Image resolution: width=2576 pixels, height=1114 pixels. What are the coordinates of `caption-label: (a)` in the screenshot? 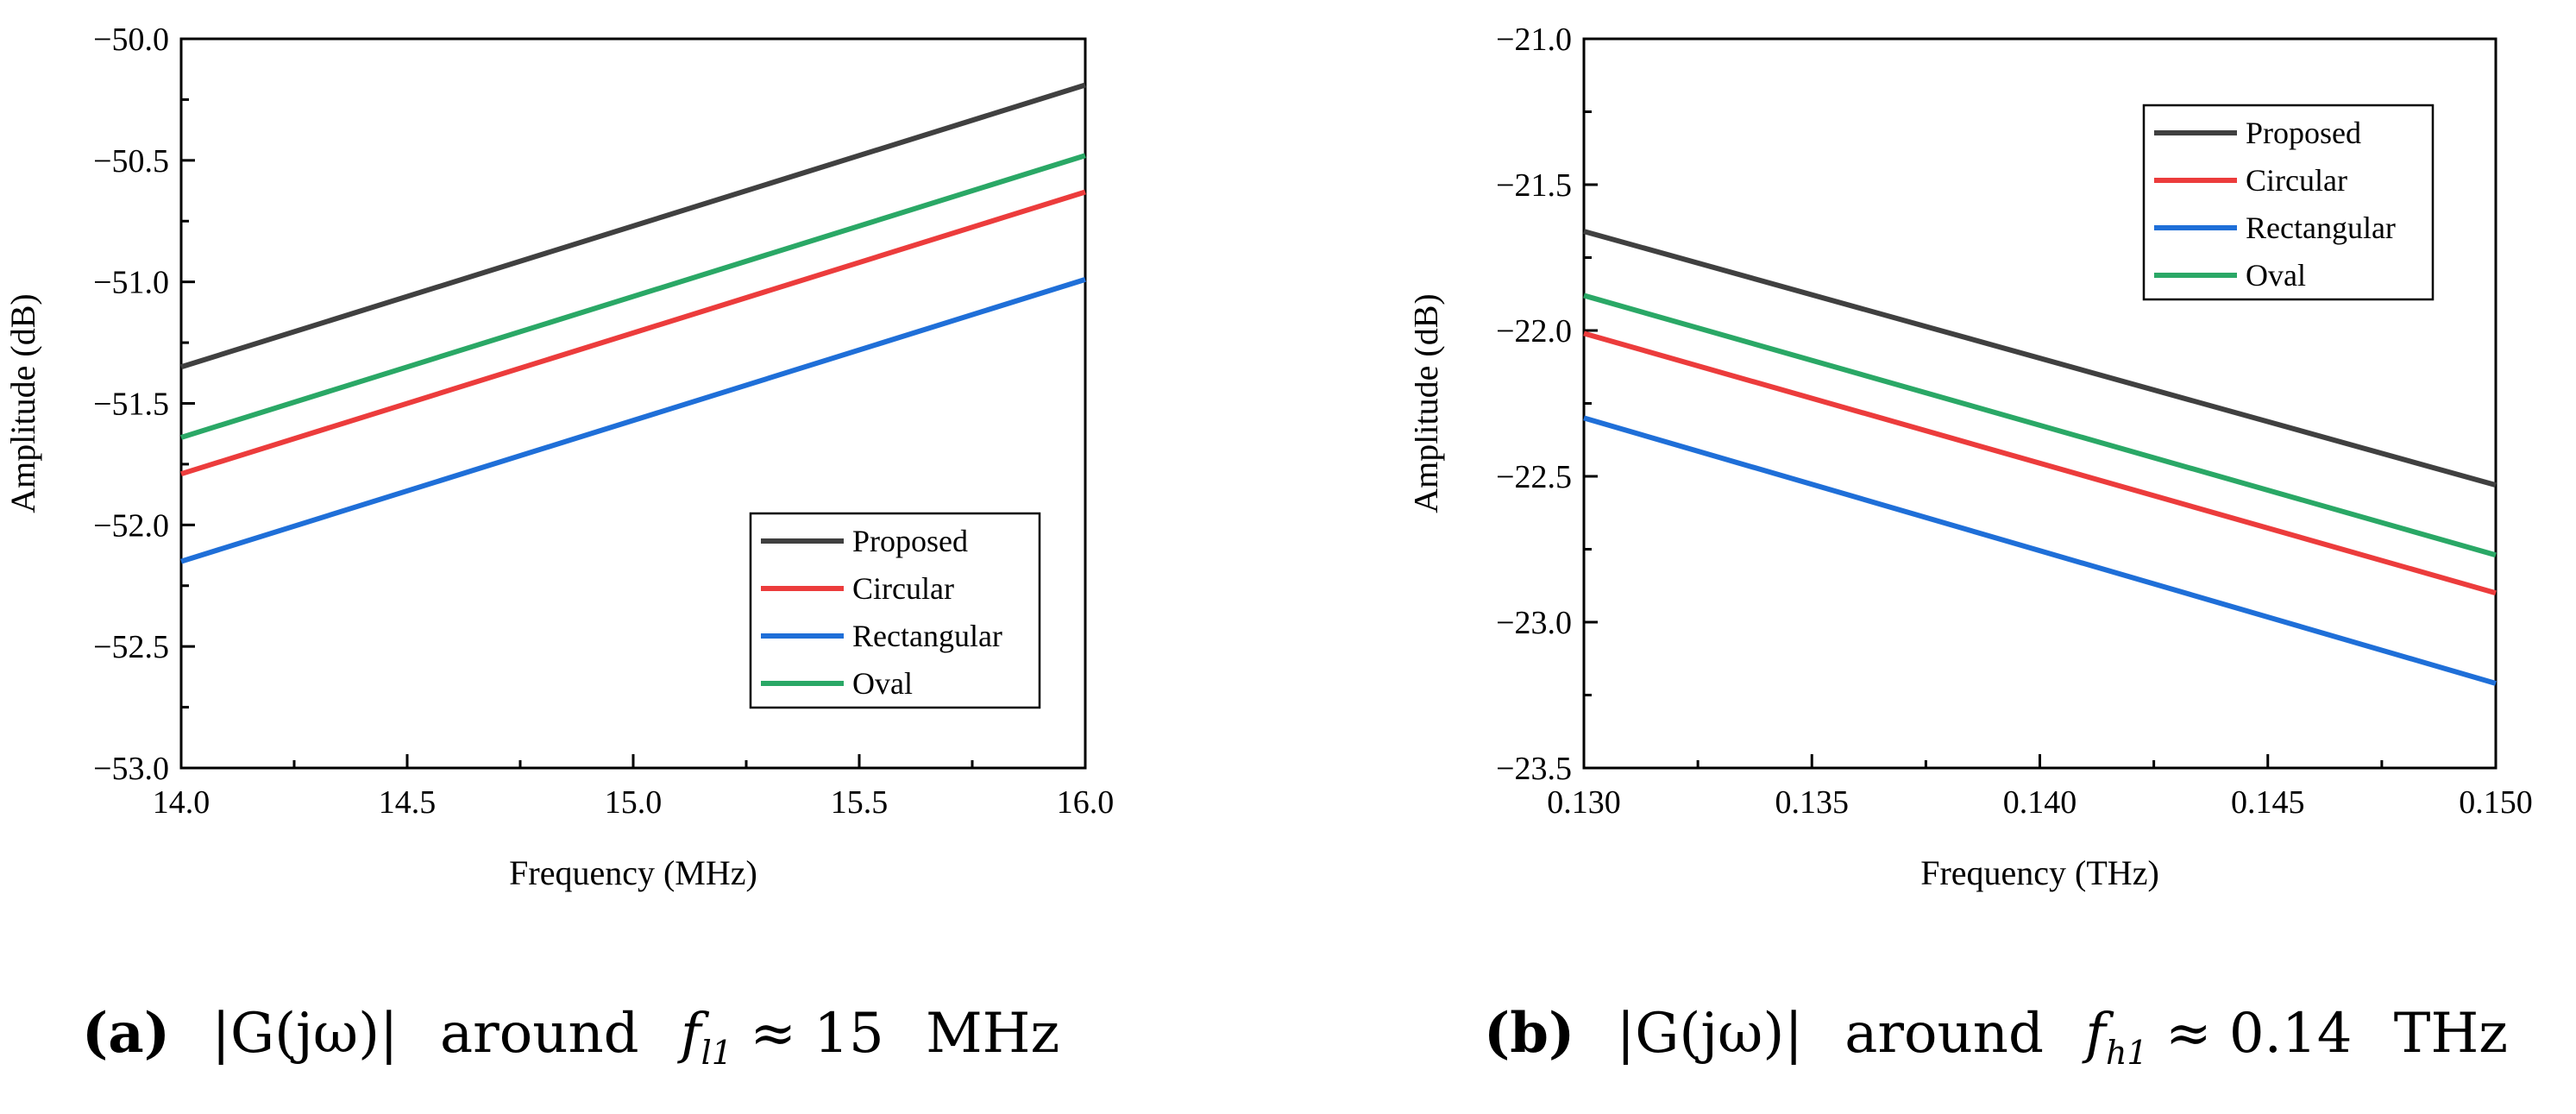 It's located at (126, 1034).